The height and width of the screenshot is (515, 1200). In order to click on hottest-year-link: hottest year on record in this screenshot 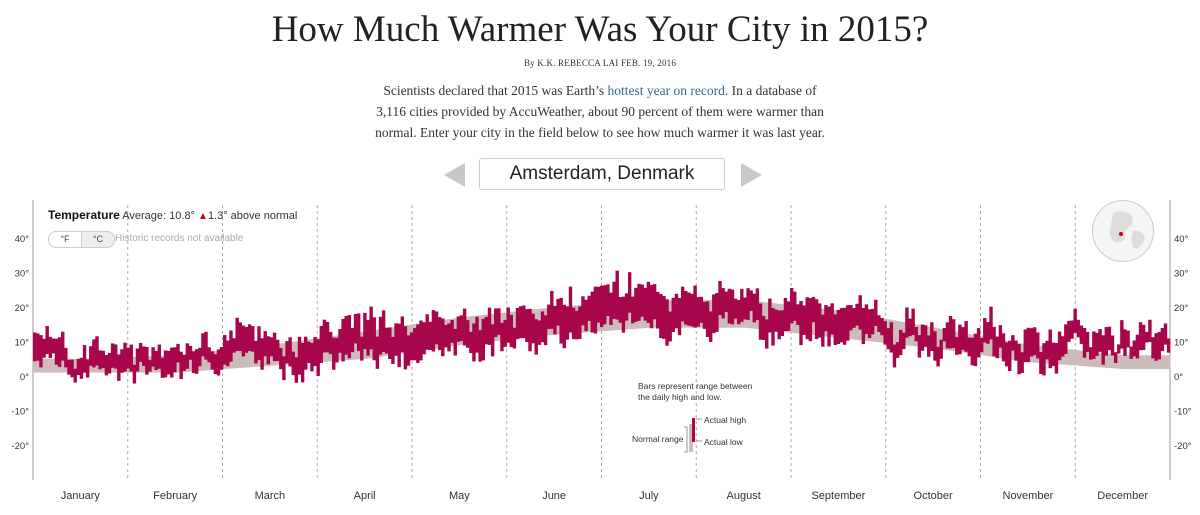, I will do `click(666, 90)`.